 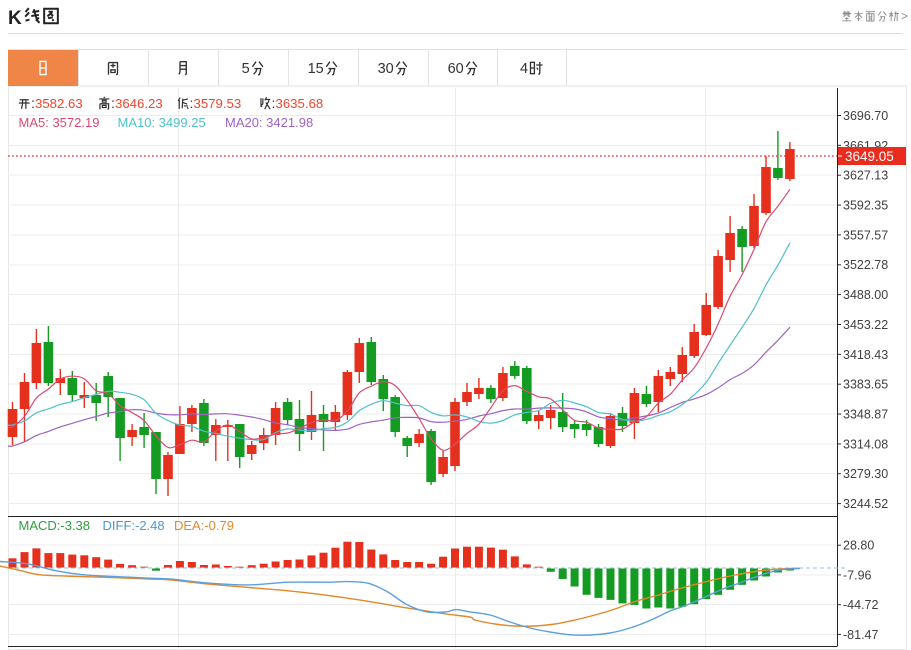 What do you see at coordinates (139, 103) in the screenshot?
I see `svg-text: 3646.23` at bounding box center [139, 103].